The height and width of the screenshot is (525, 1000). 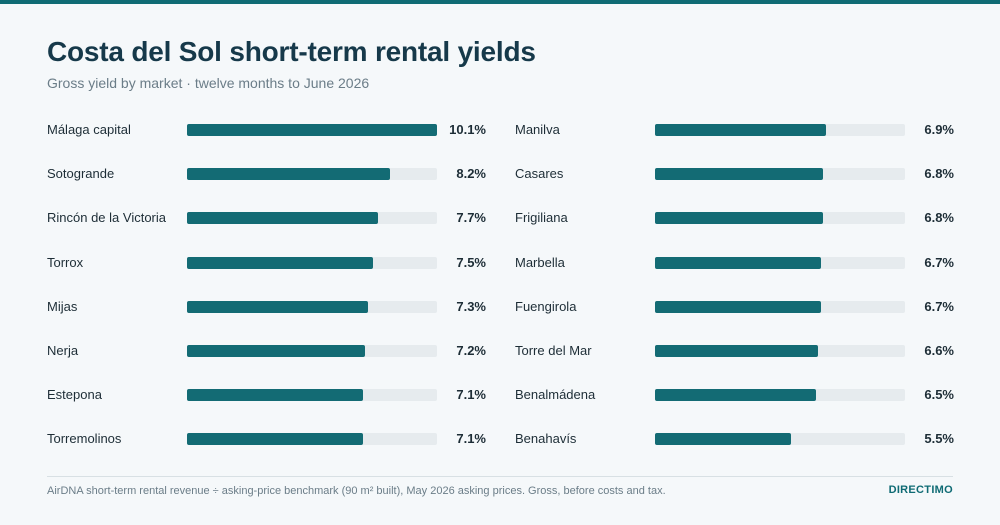 I want to click on category-label: Casares, so click(x=539, y=174).